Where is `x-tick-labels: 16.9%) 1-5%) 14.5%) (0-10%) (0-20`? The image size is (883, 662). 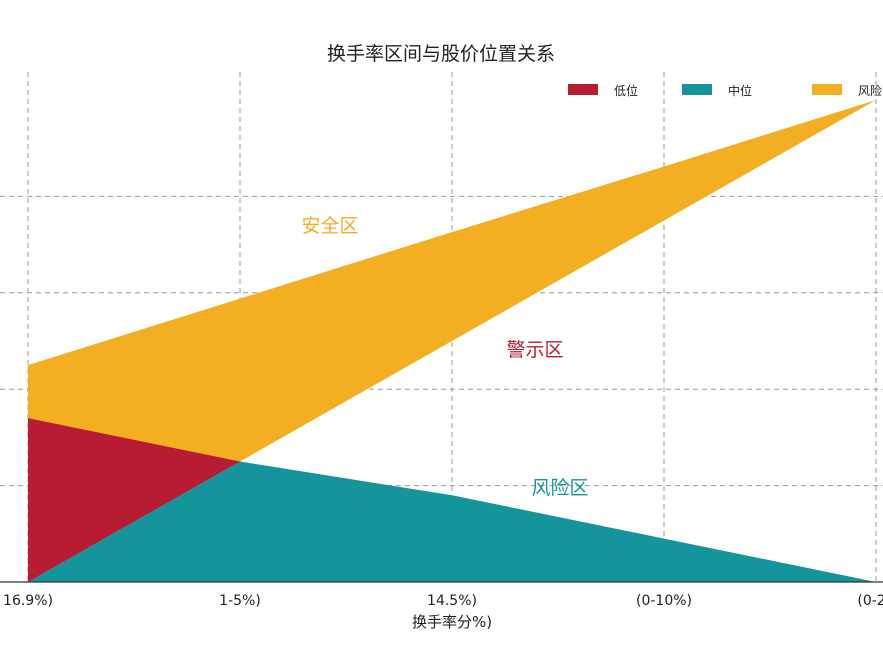 x-tick-labels: 16.9%) 1-5%) 14.5%) (0-10%) (0-20 is located at coordinates (443, 601).